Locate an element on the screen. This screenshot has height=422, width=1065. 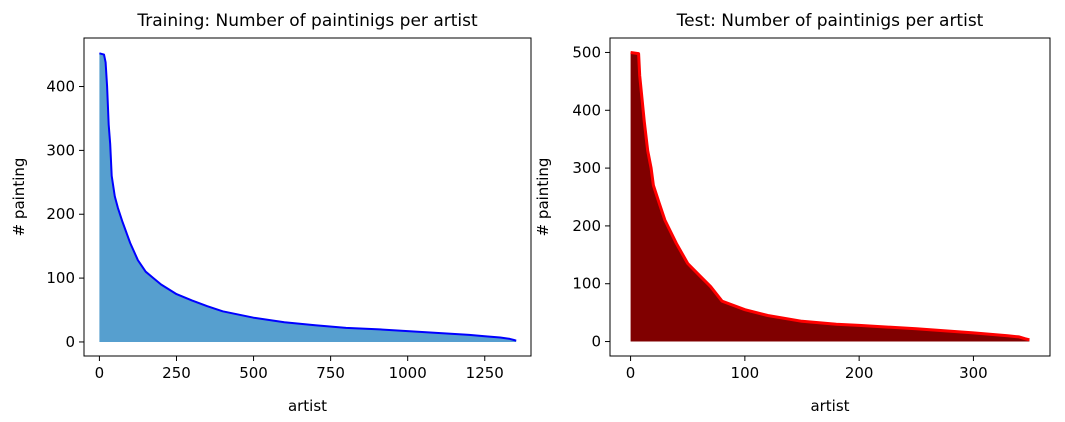
test-xticks: 0 100 200 300 is located at coordinates (807, 369).